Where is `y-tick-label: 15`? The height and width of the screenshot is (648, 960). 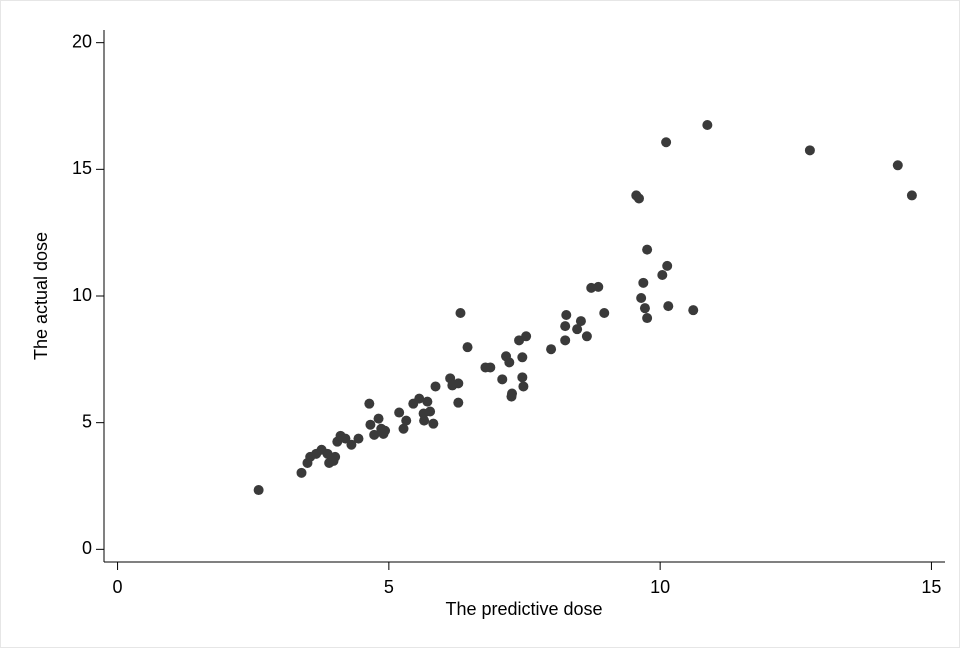 y-tick-label: 15 is located at coordinates (82, 168).